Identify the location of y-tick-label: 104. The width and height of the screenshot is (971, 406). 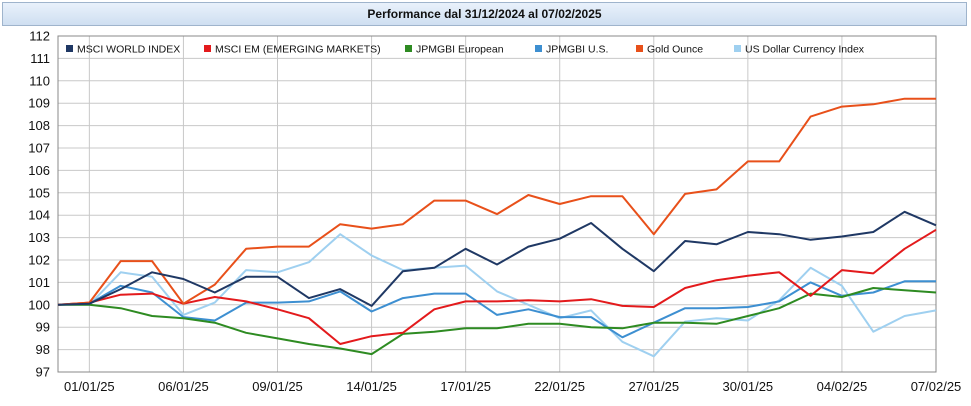
(39, 215).